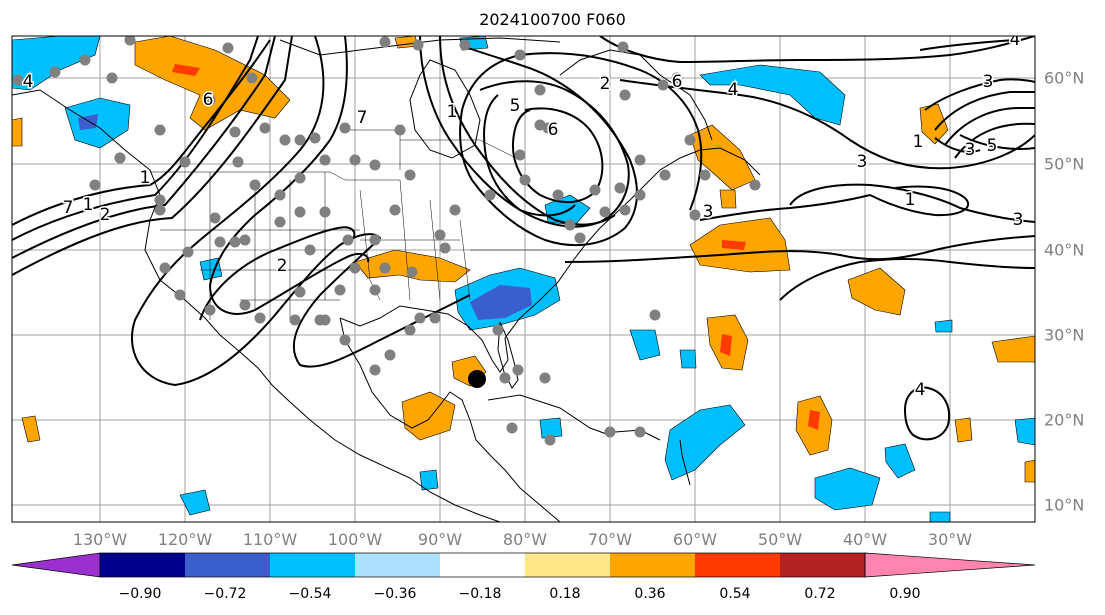 The height and width of the screenshot is (615, 1105). Describe the element at coordinates (1064, 505) in the screenshot. I see `lat-label: 10°N` at that location.